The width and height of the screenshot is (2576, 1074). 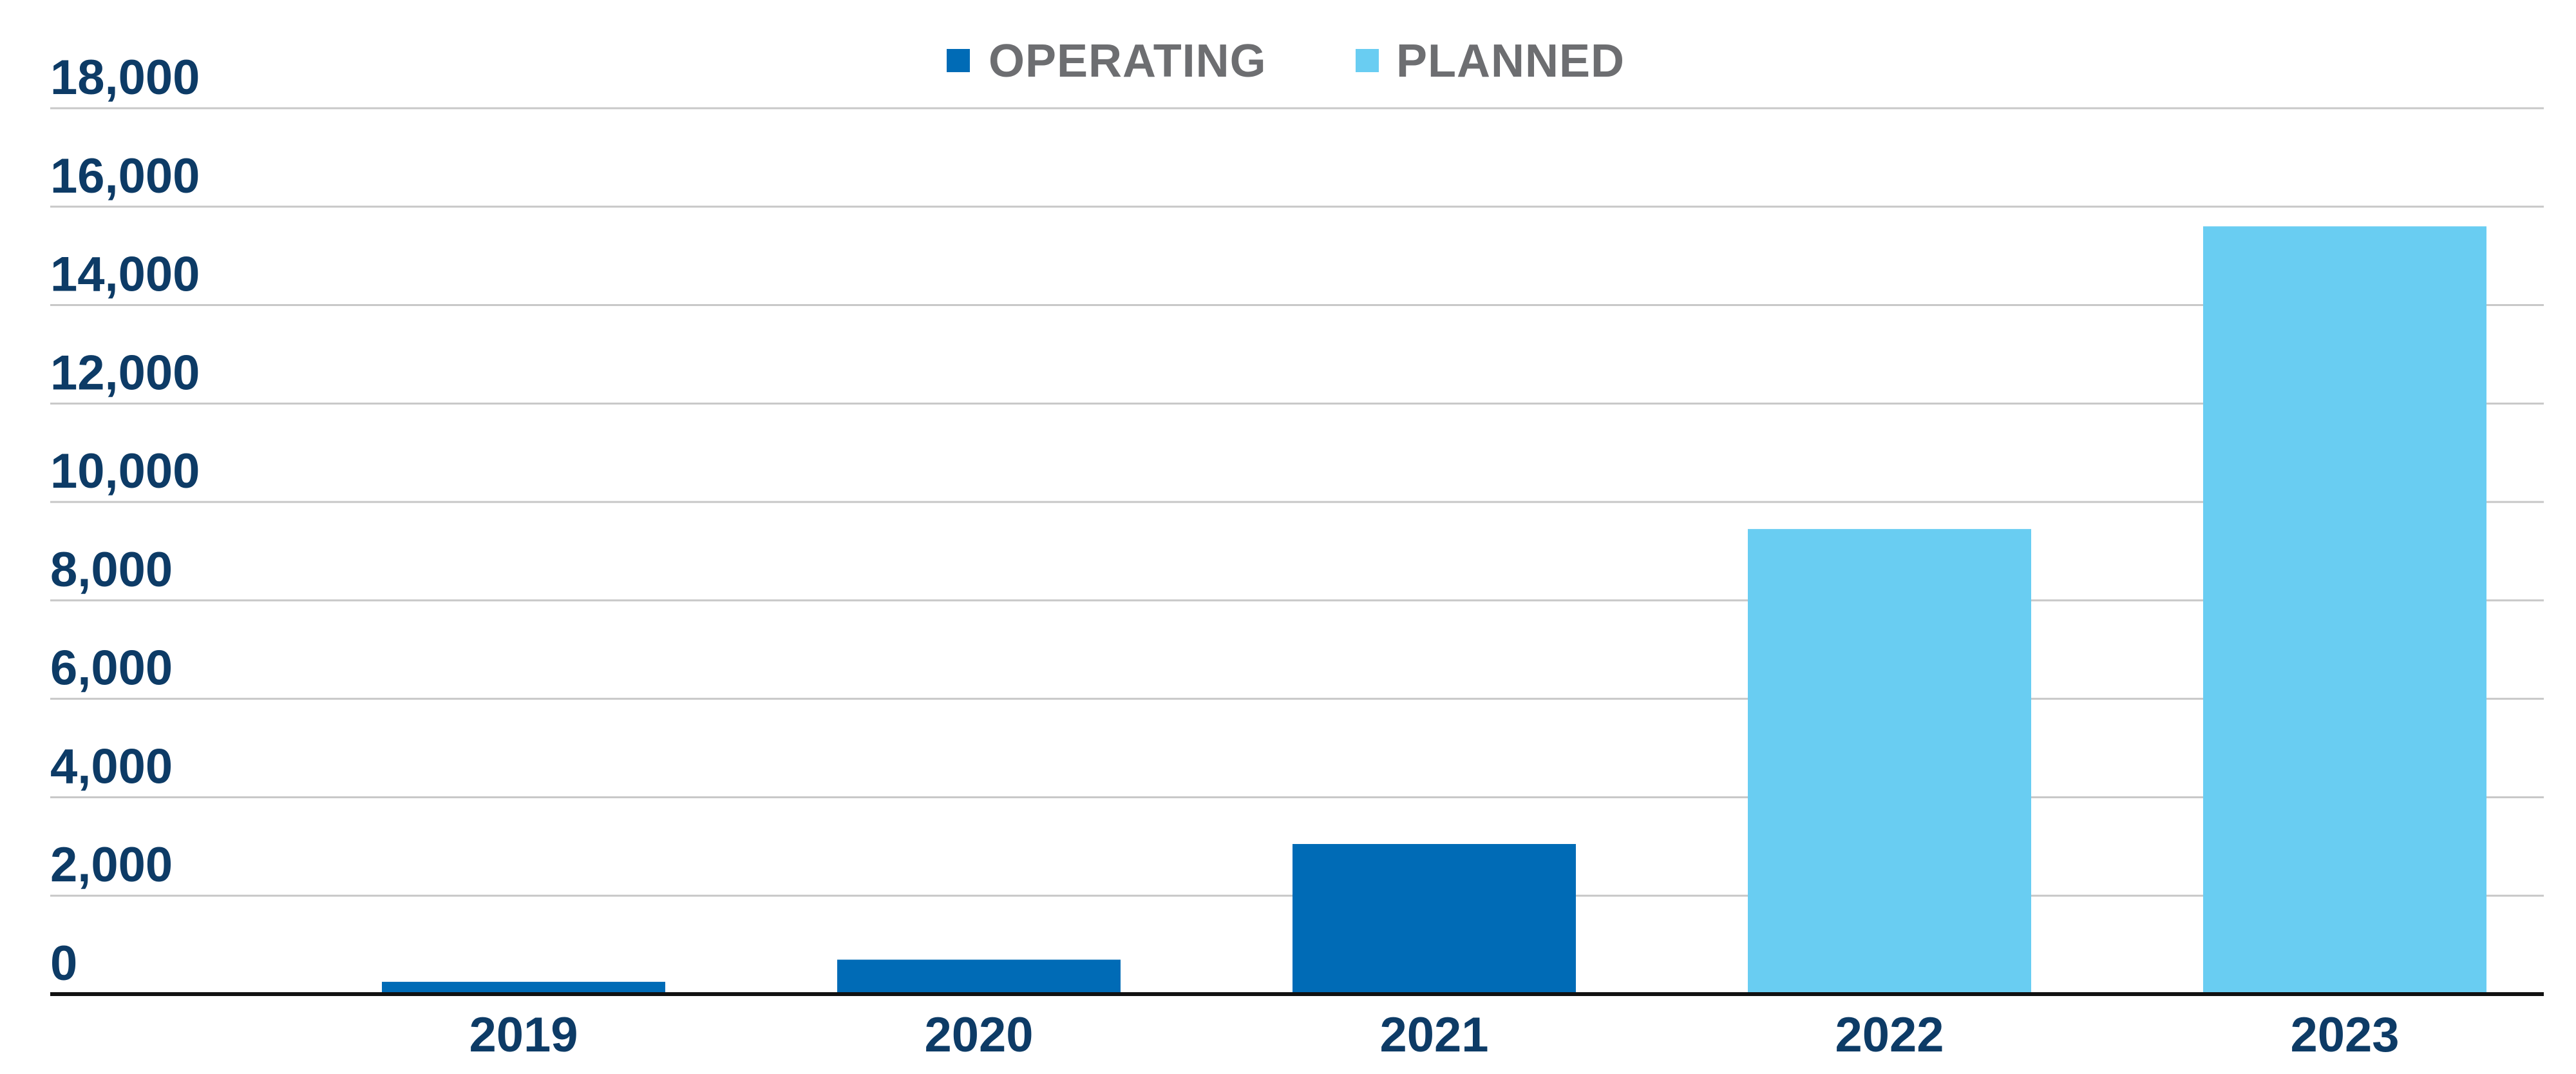 I want to click on y-tick-label: 8,000, so click(x=112, y=569).